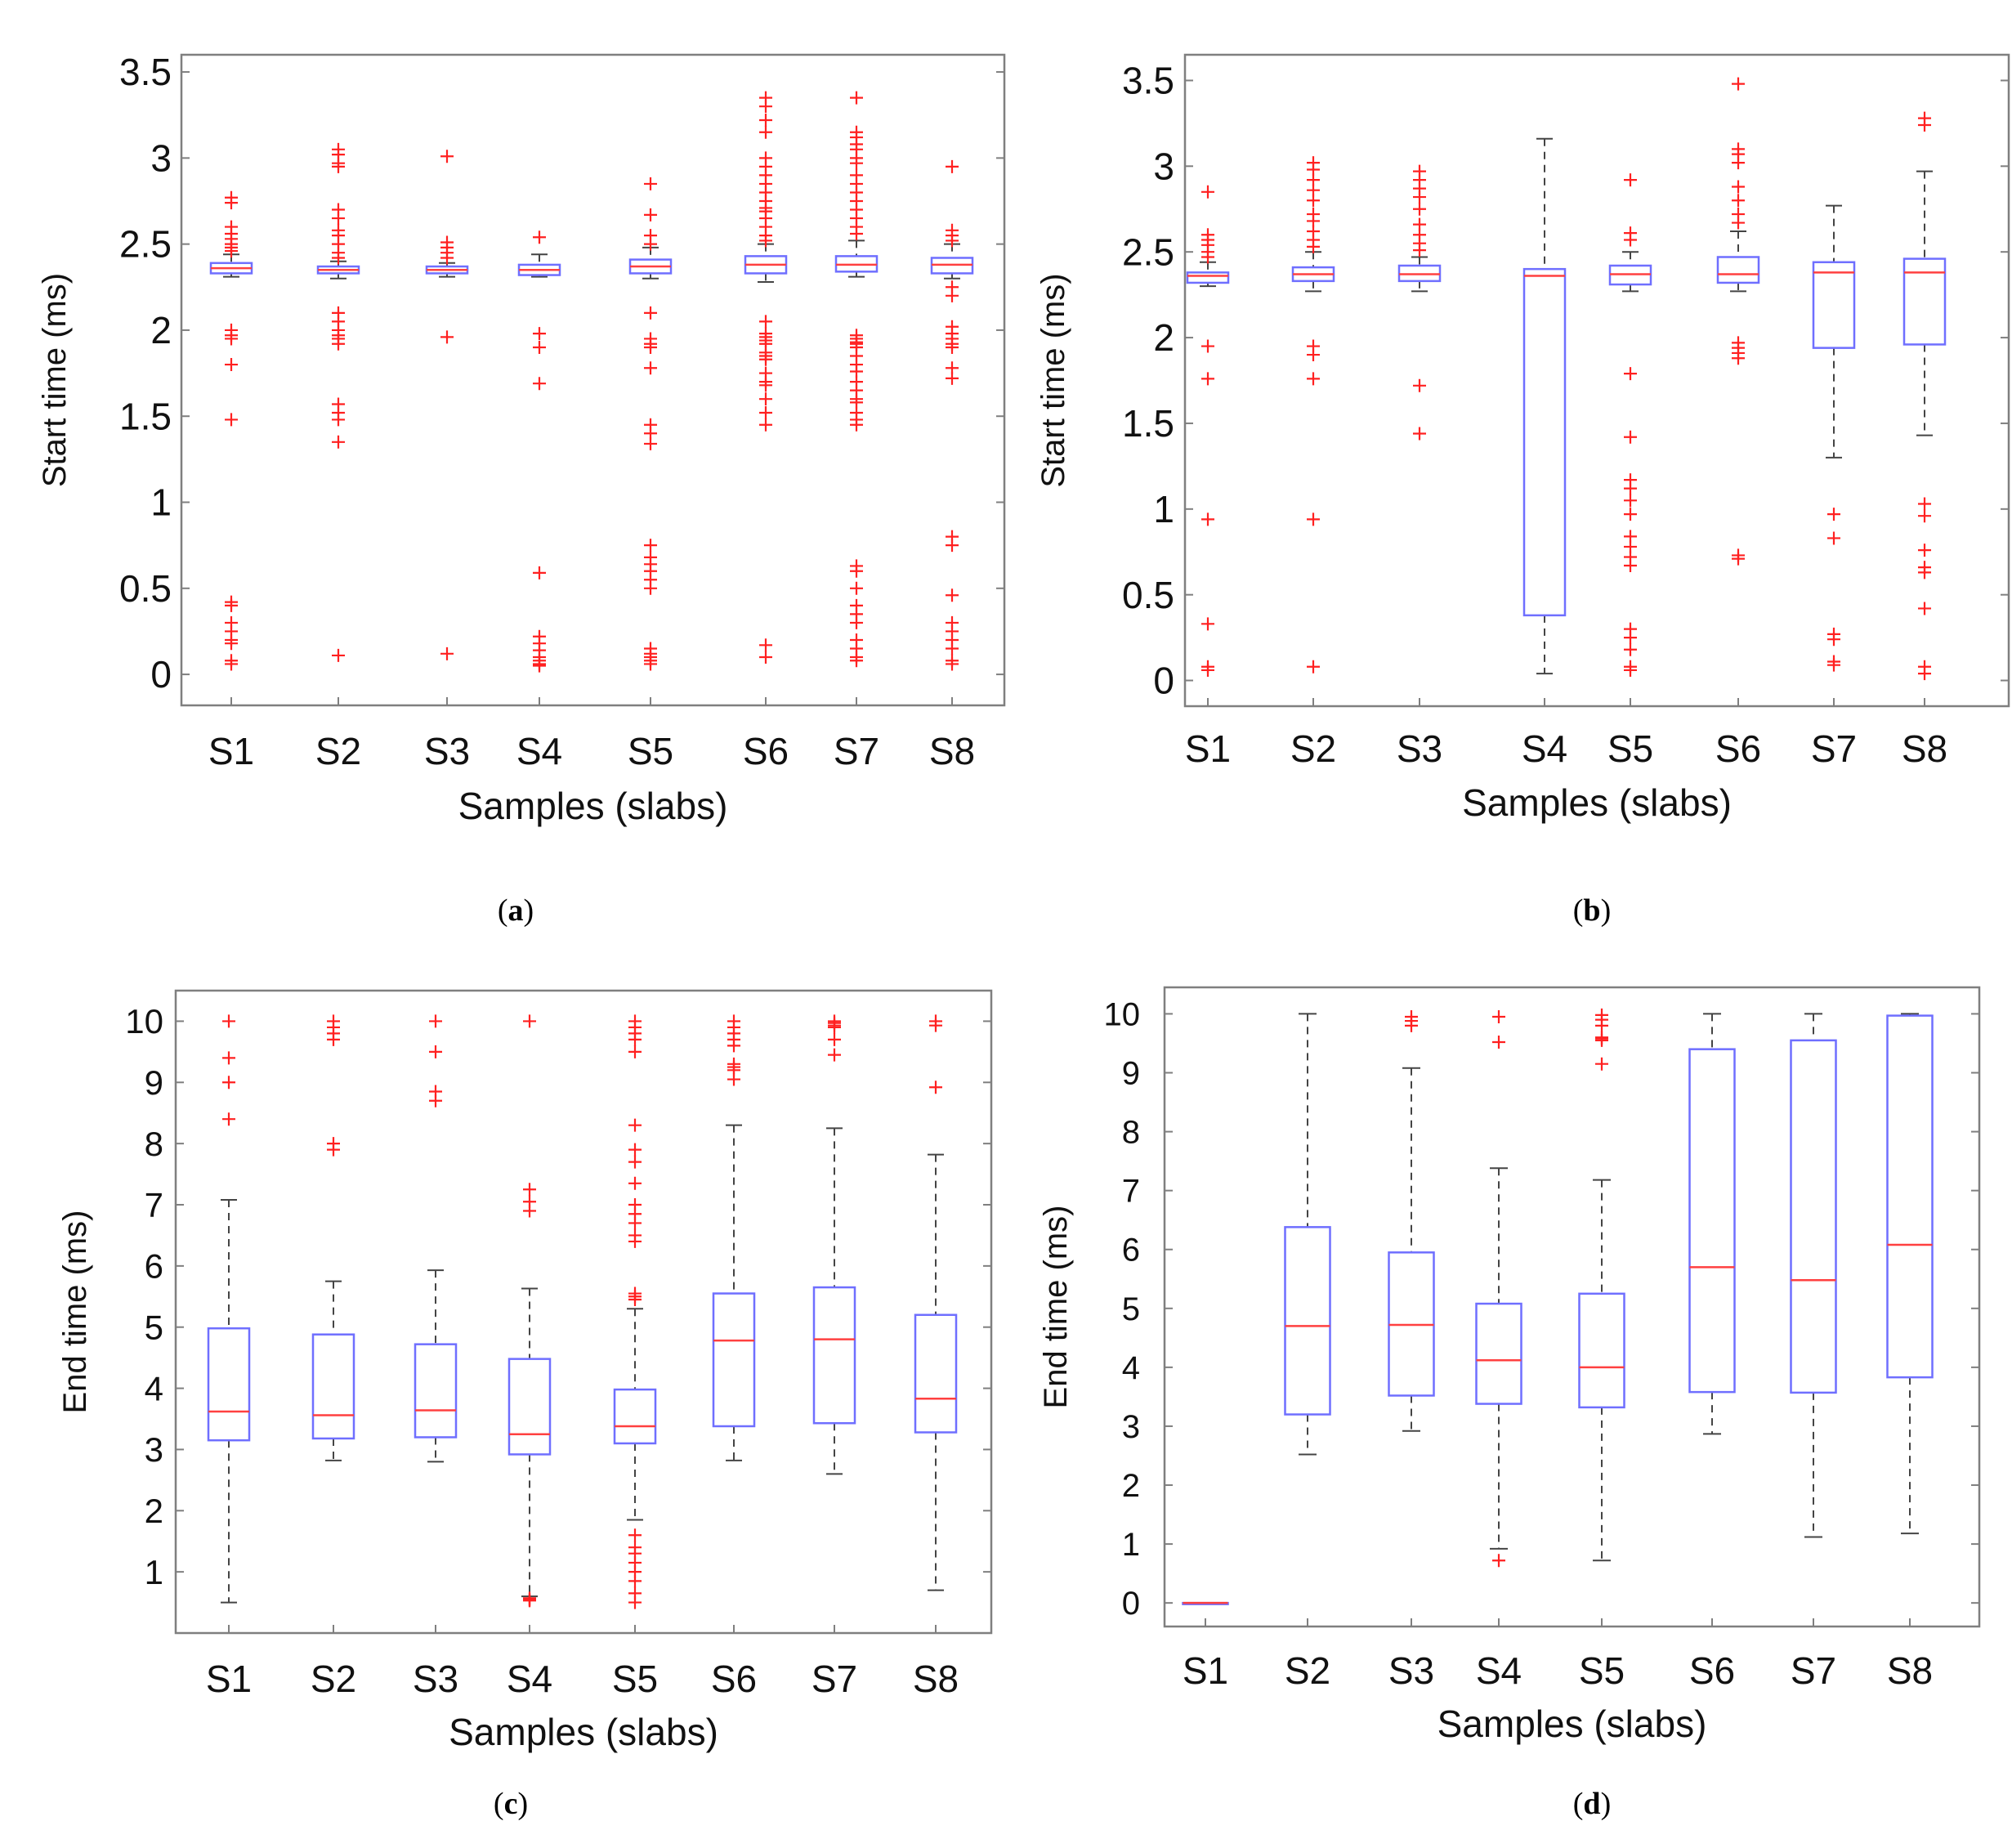 The image size is (2012, 1848). I want to click on box-s8, so click(1910, 1274).